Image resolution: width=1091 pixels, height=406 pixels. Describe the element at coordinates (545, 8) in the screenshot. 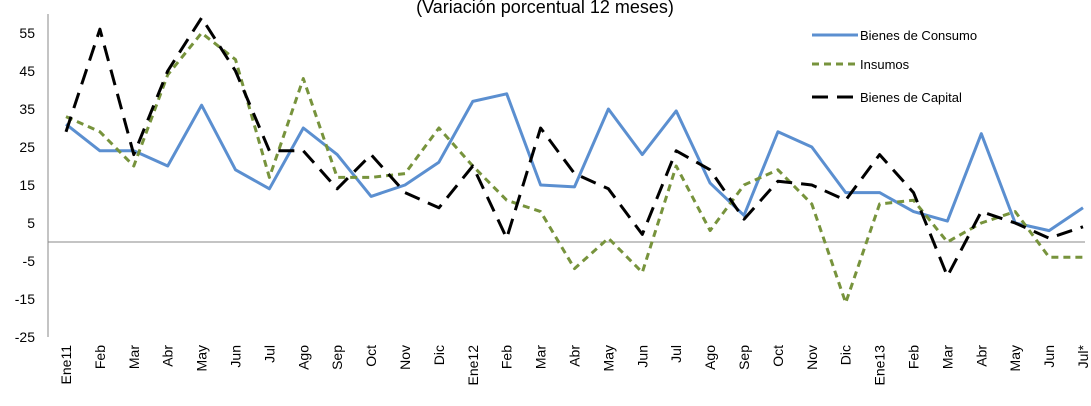

I see `chart-subtitle: (Variación porcentual 12 meses)` at that location.